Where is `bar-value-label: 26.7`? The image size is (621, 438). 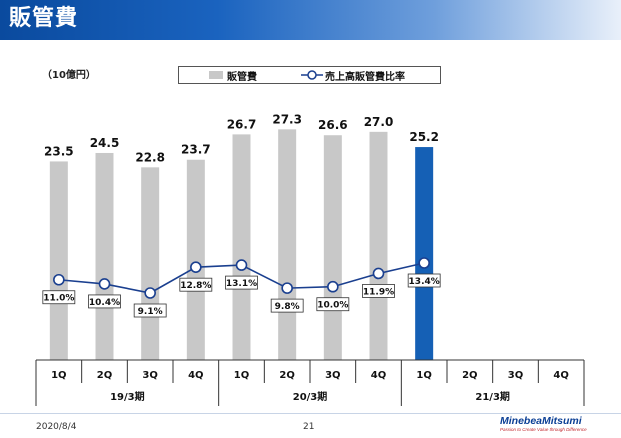 bar-value-label: 26.7 is located at coordinates (242, 124).